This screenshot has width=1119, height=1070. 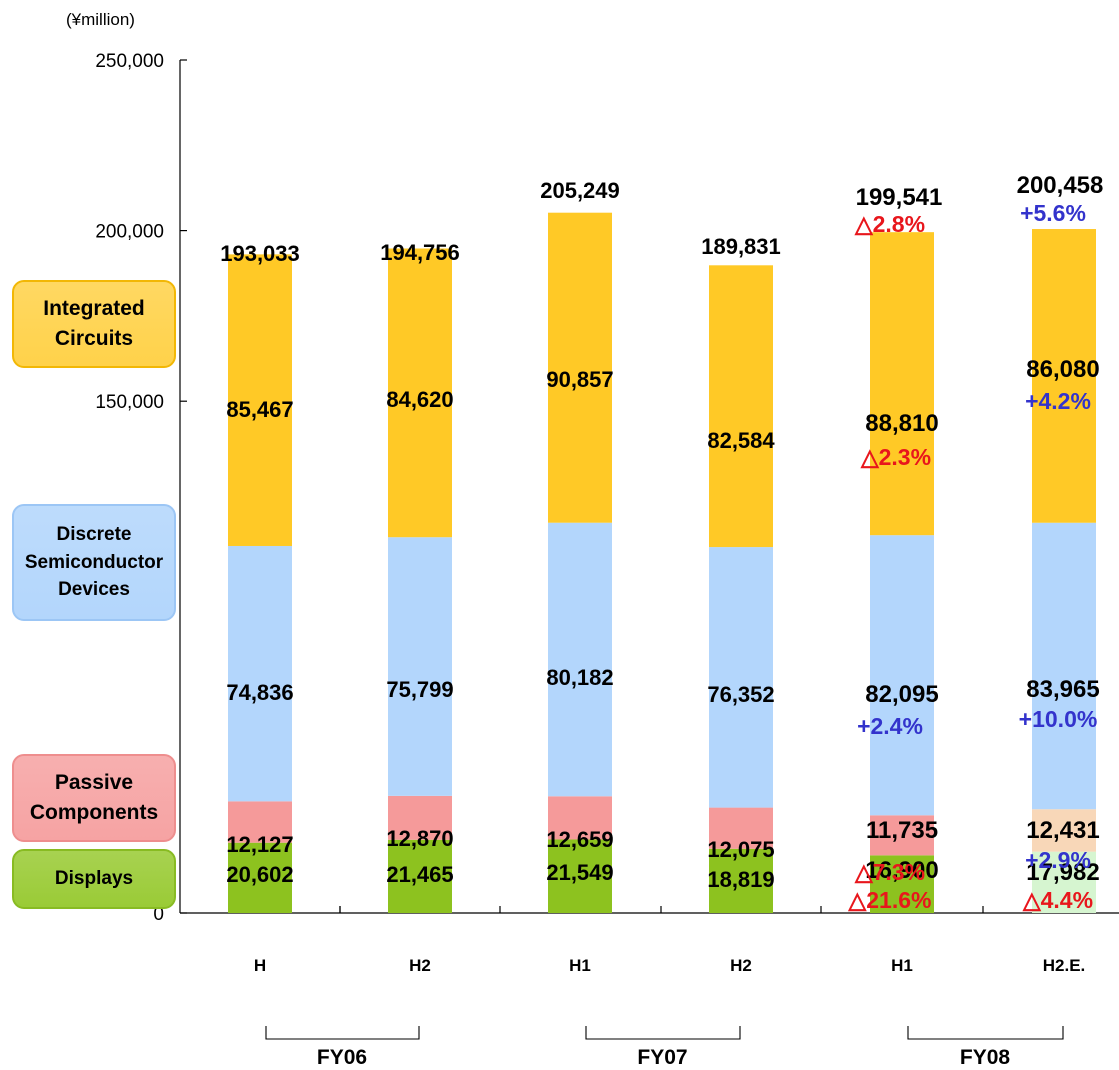 What do you see at coordinates (260, 253) in the screenshot?
I see `total-value-label: 193,033` at bounding box center [260, 253].